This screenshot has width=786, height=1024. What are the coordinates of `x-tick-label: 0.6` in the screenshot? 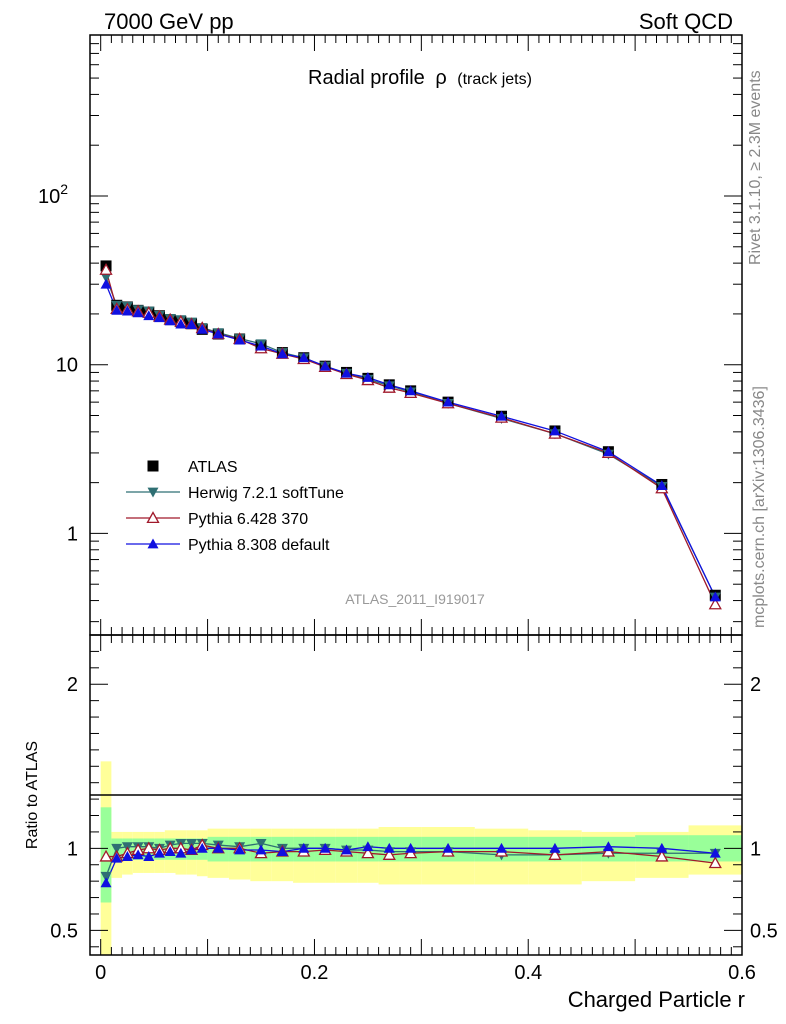 It's located at (742, 973).